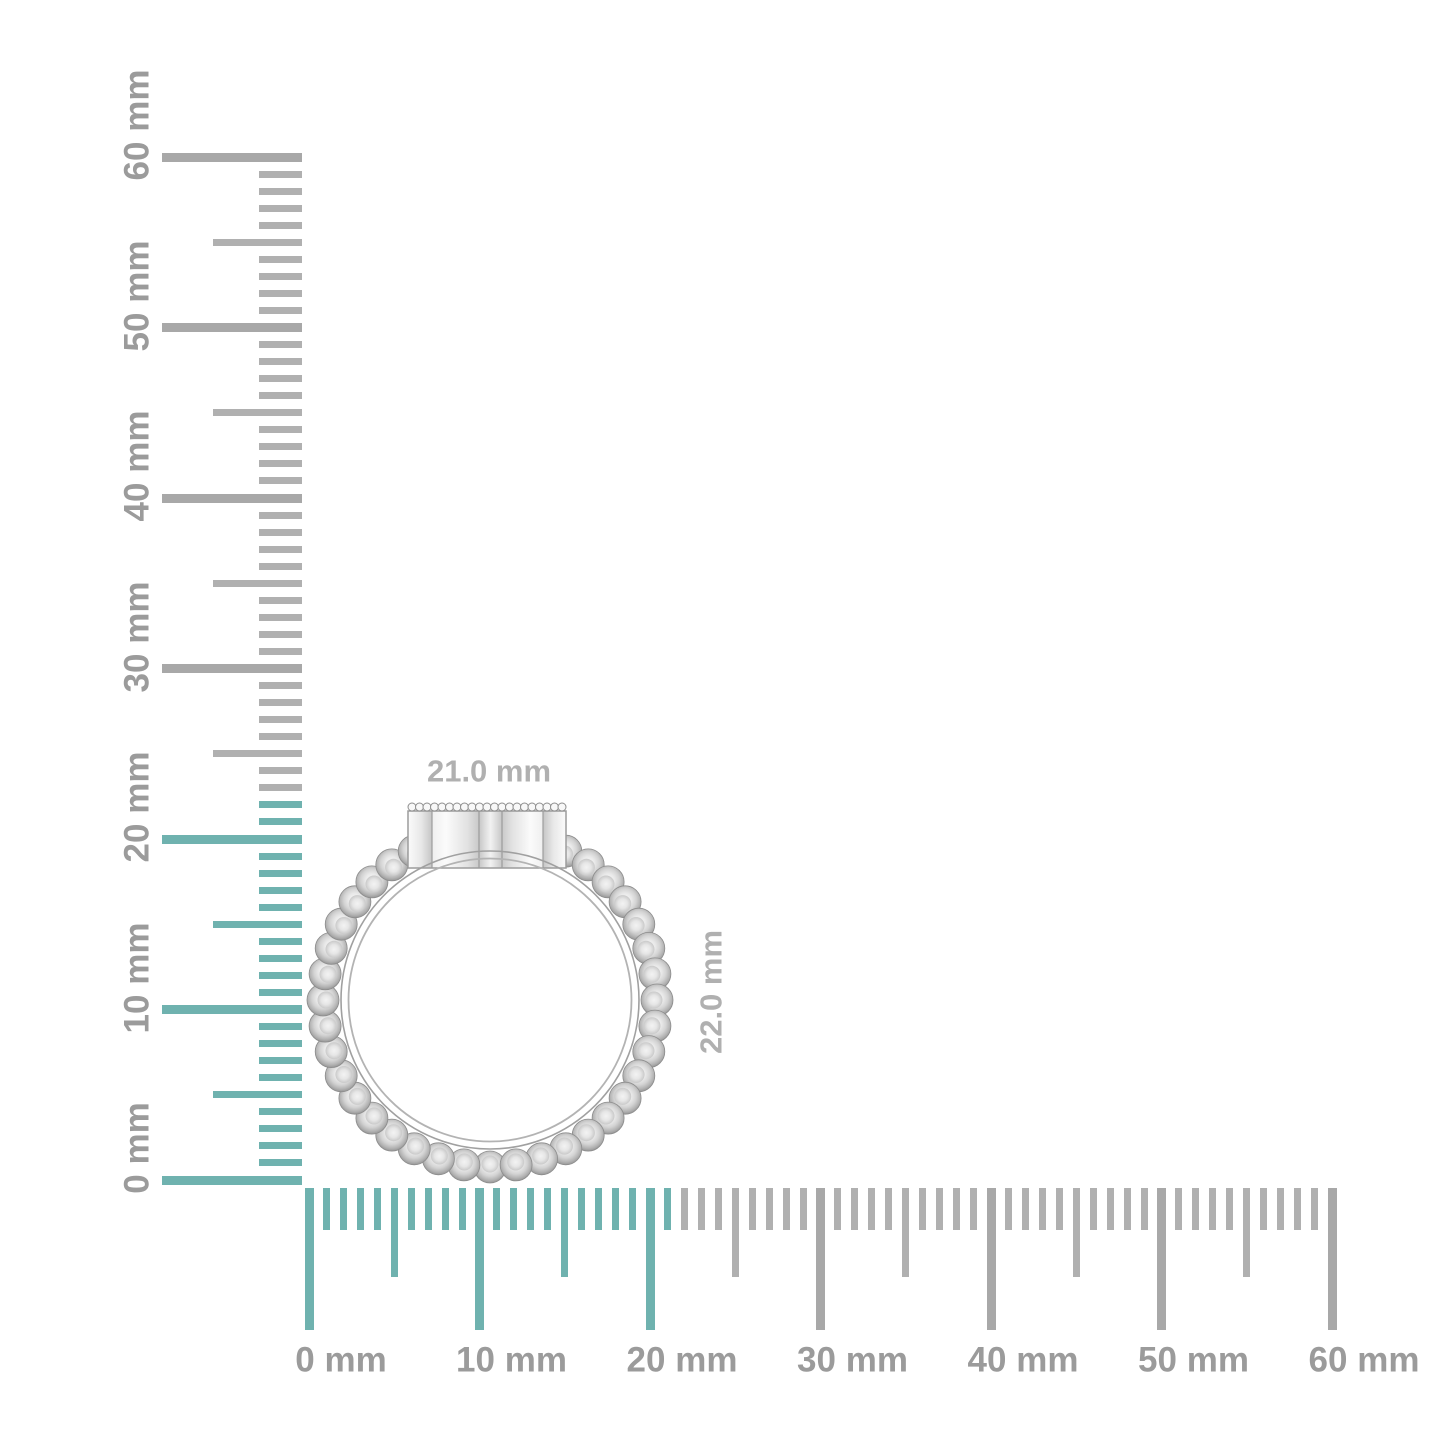 This screenshot has width=1445, height=1445. I want to click on ring-head-plate, so click(487, 839).